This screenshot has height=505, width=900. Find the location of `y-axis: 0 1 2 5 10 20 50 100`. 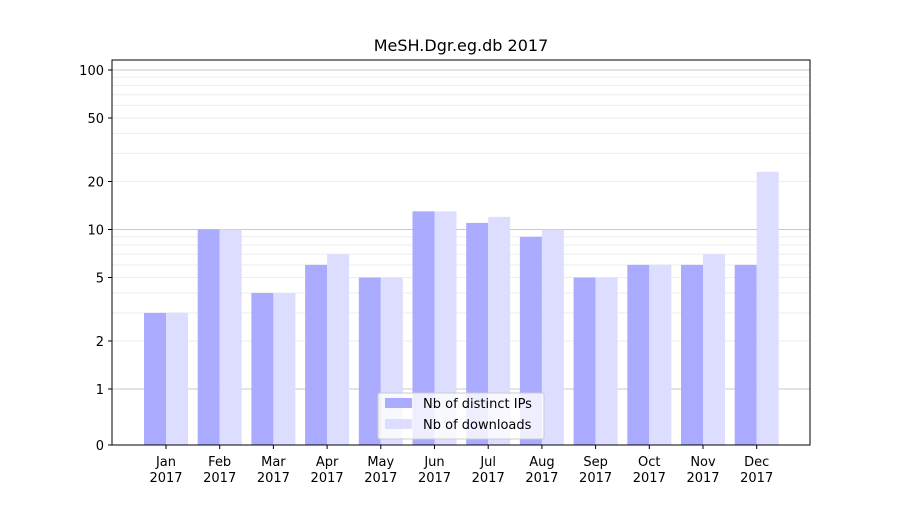

y-axis: 0 1 2 5 10 20 50 100 is located at coordinates (95, 259).